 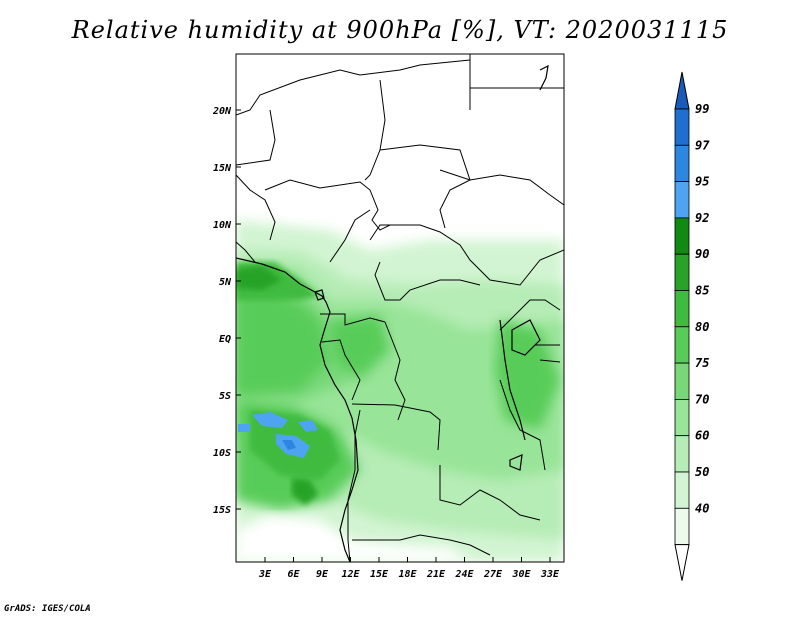 What do you see at coordinates (222, 510) in the screenshot?
I see `lat-label: 15S` at bounding box center [222, 510].